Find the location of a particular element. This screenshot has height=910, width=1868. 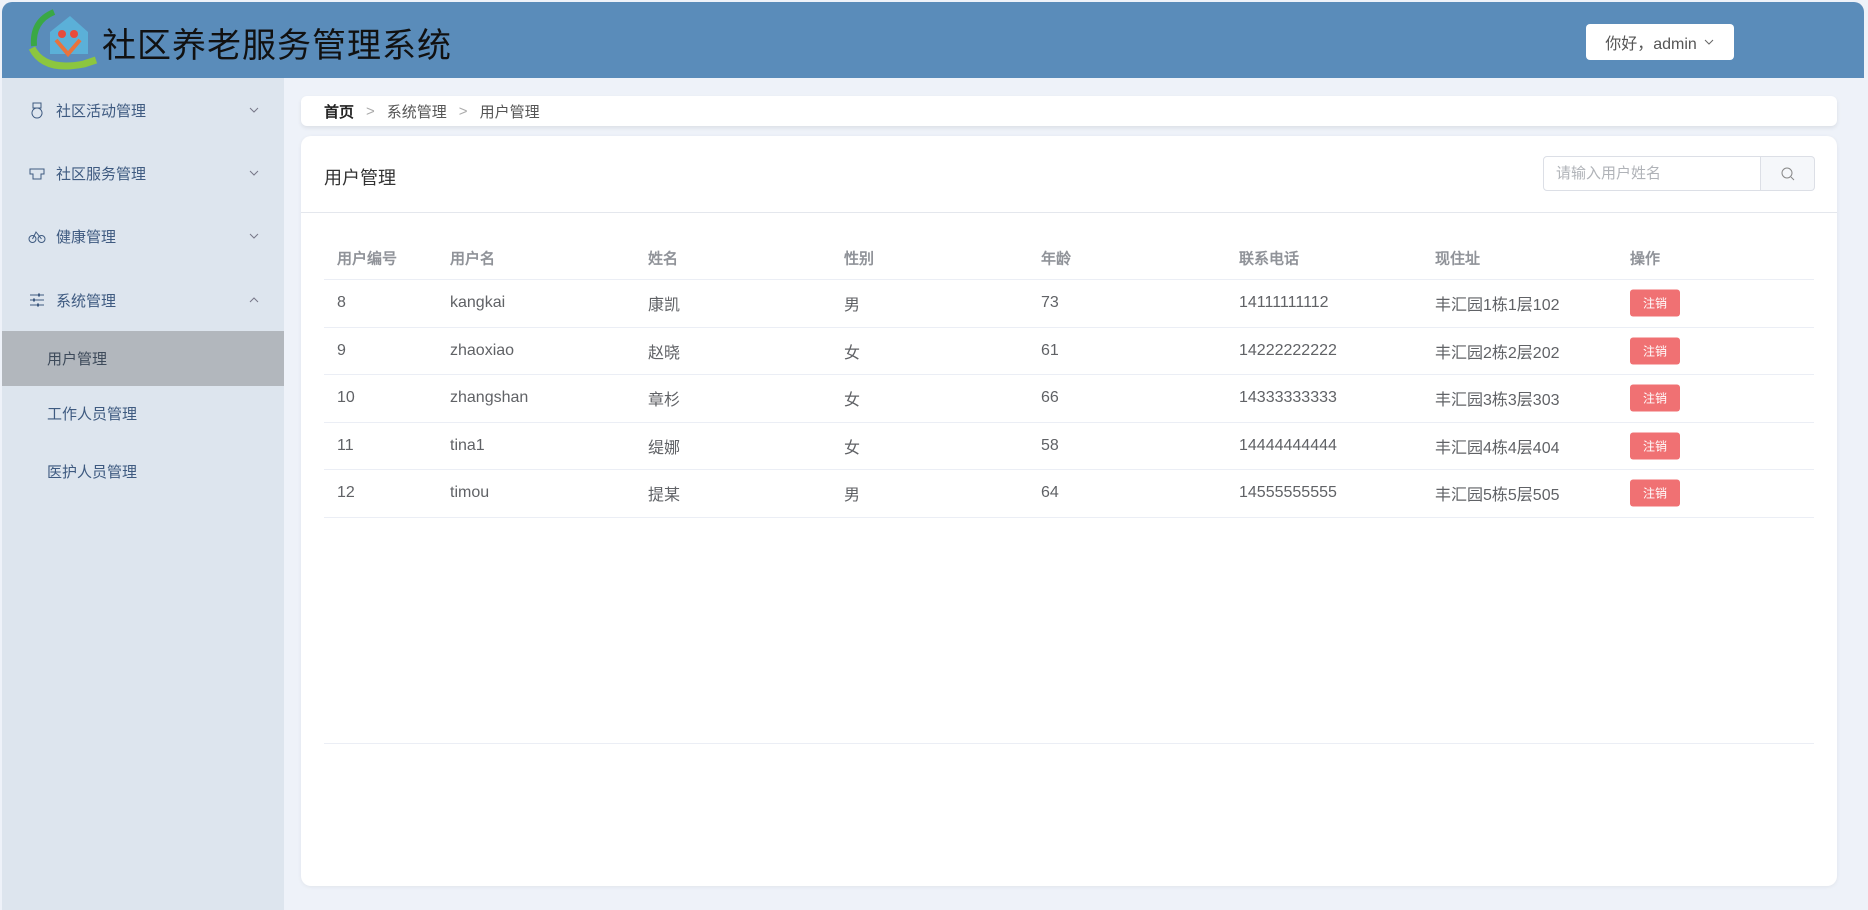

table-cell: tina1 is located at coordinates (467, 445).